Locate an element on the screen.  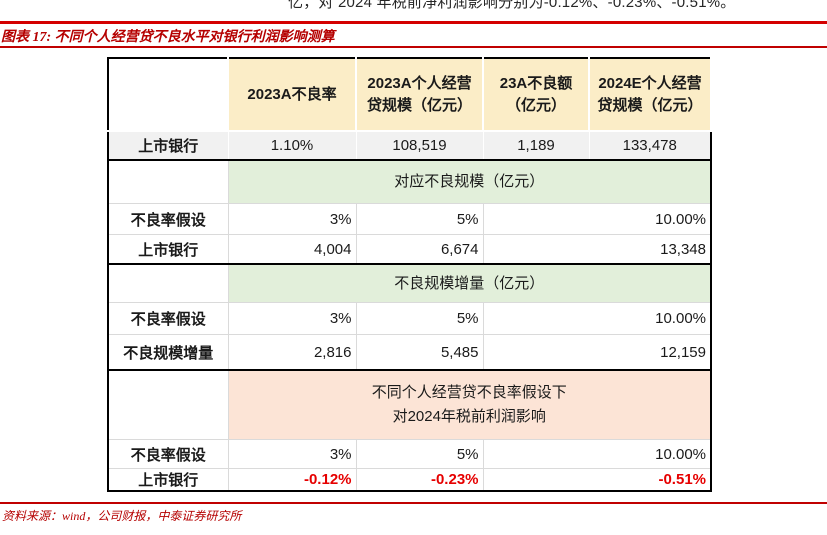
value-cell: 108,519 is located at coordinates (419, 145).